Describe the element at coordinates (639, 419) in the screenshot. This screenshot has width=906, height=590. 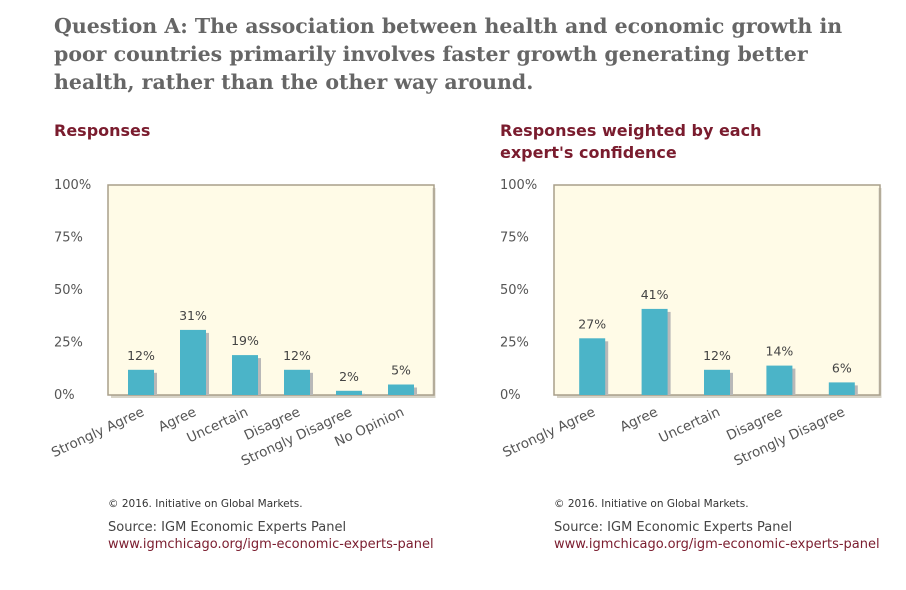
I see `x-tick-label: Agree` at that location.